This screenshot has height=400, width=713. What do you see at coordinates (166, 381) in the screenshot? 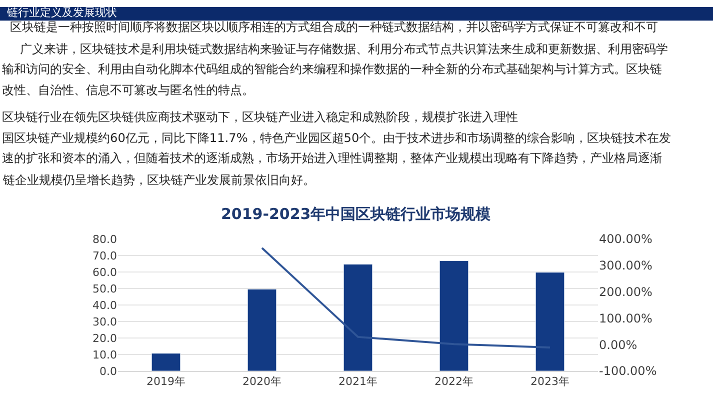
I see `x-tick-label: 2019年` at bounding box center [166, 381].